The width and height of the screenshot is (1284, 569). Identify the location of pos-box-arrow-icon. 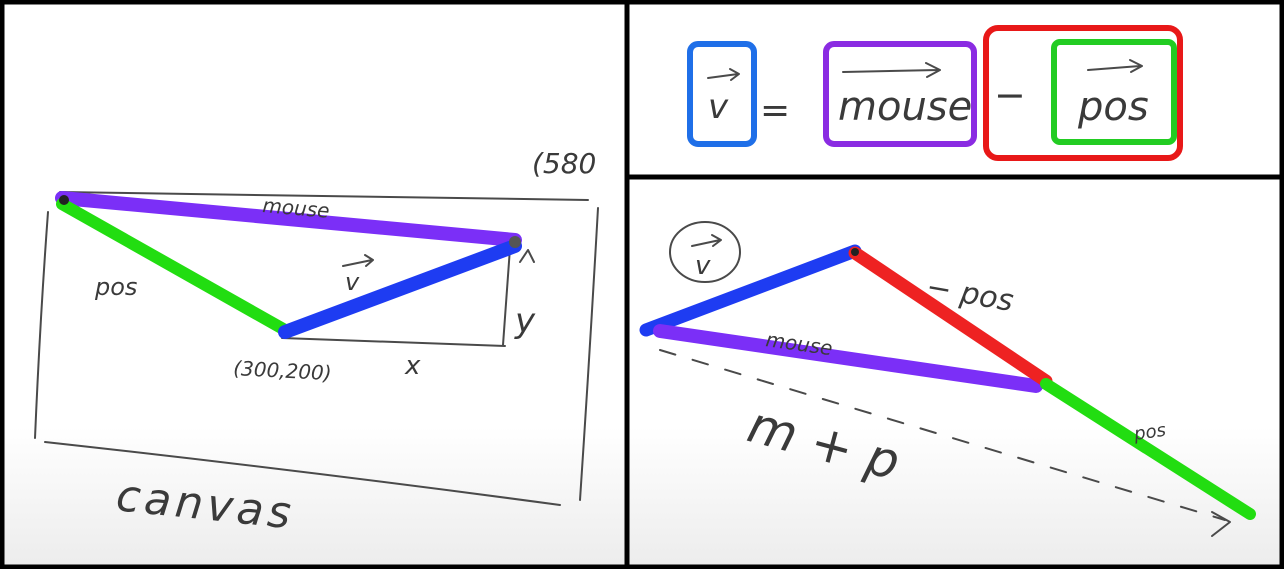
(1115, 66).